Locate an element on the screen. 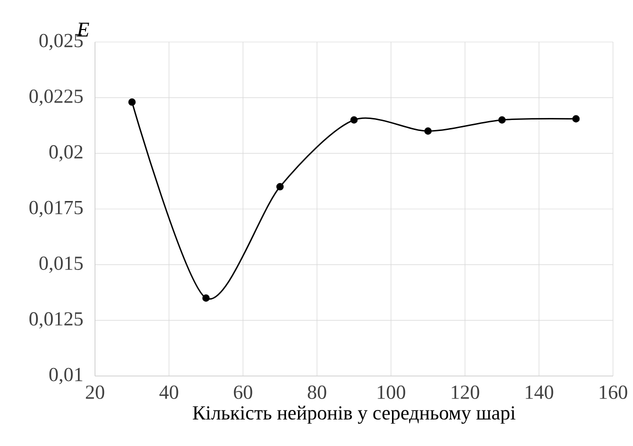 This screenshot has height=446, width=633. x-axis-title: Кількість нейронів у середньому шарі is located at coordinates (354, 415).